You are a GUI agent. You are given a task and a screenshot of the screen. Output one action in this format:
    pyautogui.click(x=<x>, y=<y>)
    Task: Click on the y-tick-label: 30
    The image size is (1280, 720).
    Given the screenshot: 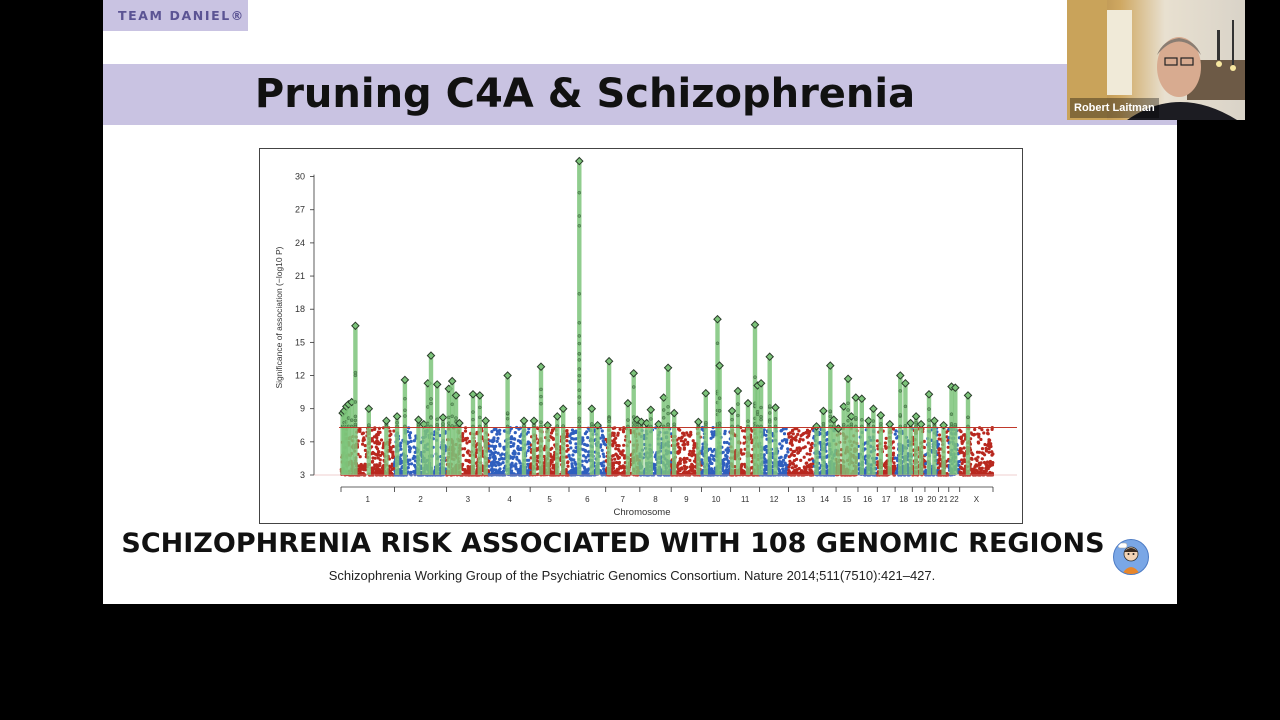 What is the action you would take?
    pyautogui.click(x=300, y=177)
    